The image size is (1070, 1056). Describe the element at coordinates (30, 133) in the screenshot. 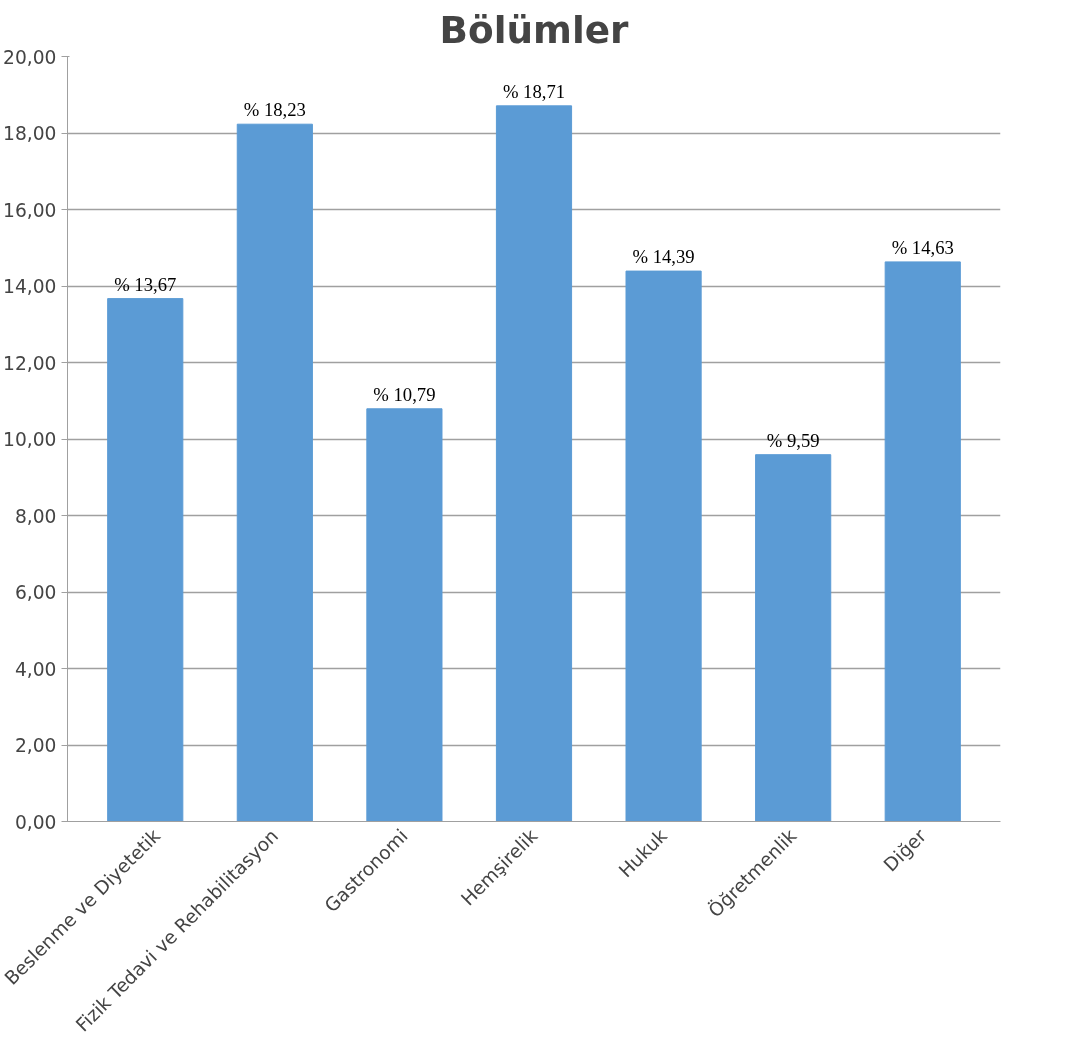

I see `y-tick-label: 18,00` at that location.